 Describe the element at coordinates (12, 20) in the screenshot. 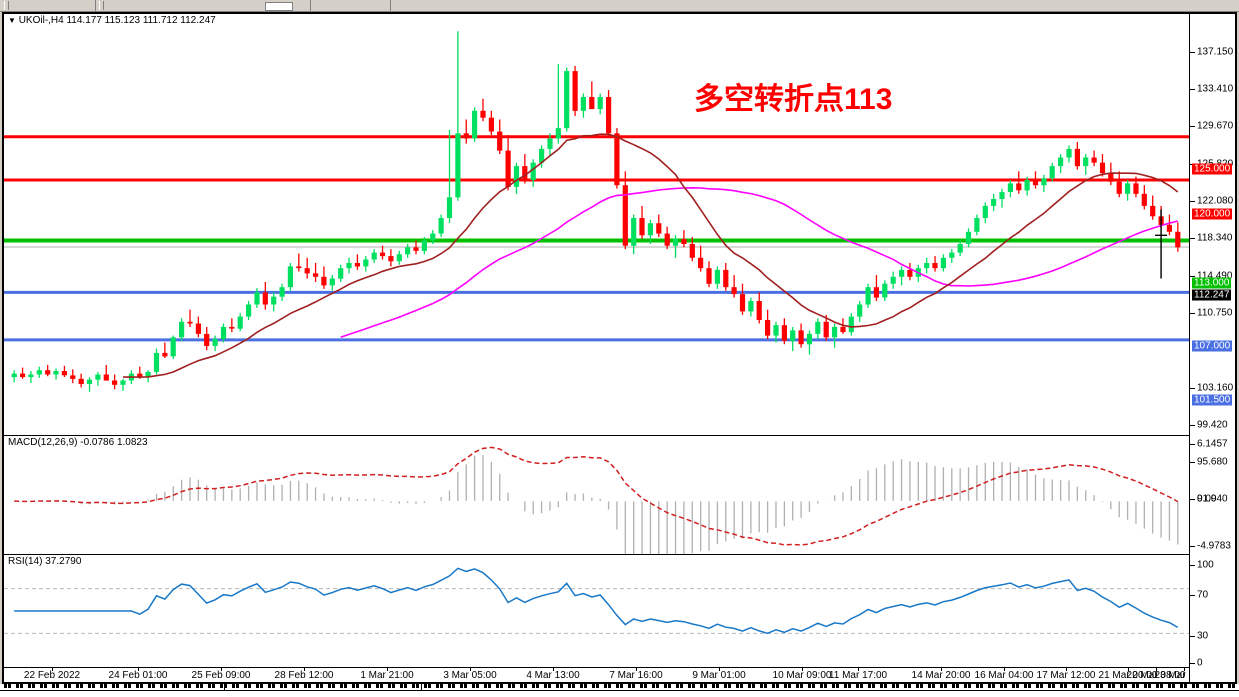

I see `collapse-icon: ▼` at that location.